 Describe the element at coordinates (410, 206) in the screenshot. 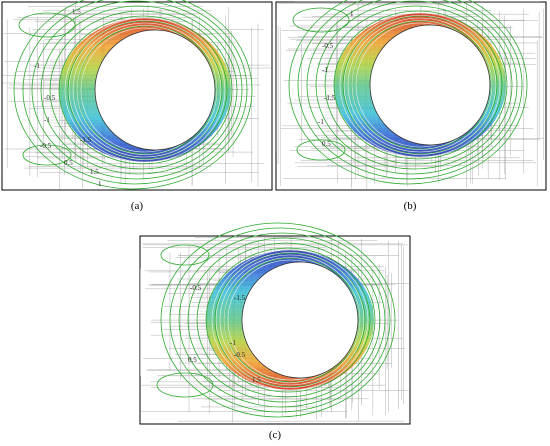

I see `panel-label: (b)` at that location.